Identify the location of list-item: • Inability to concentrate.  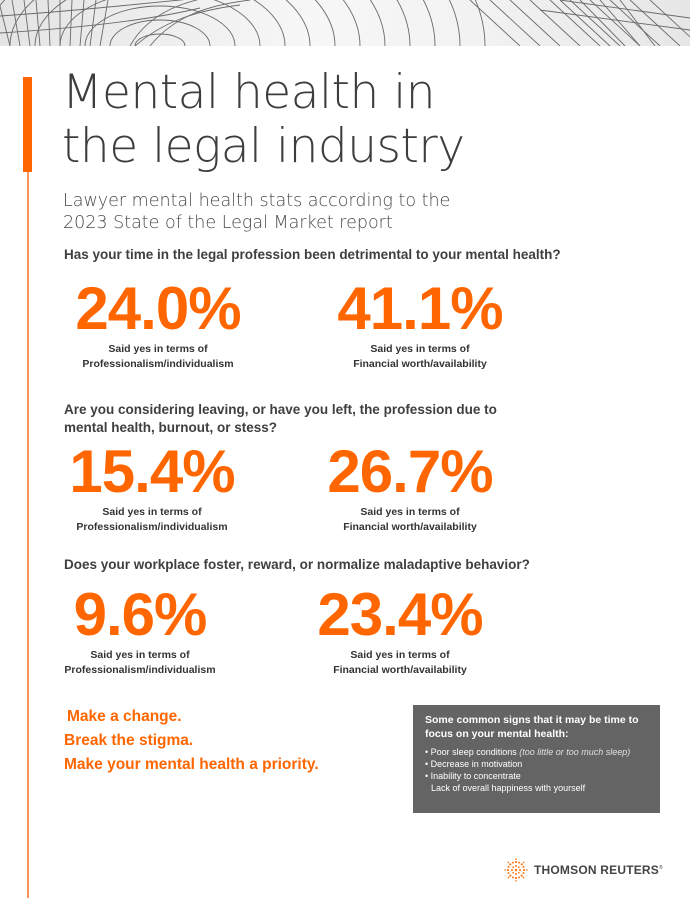
(537, 776).